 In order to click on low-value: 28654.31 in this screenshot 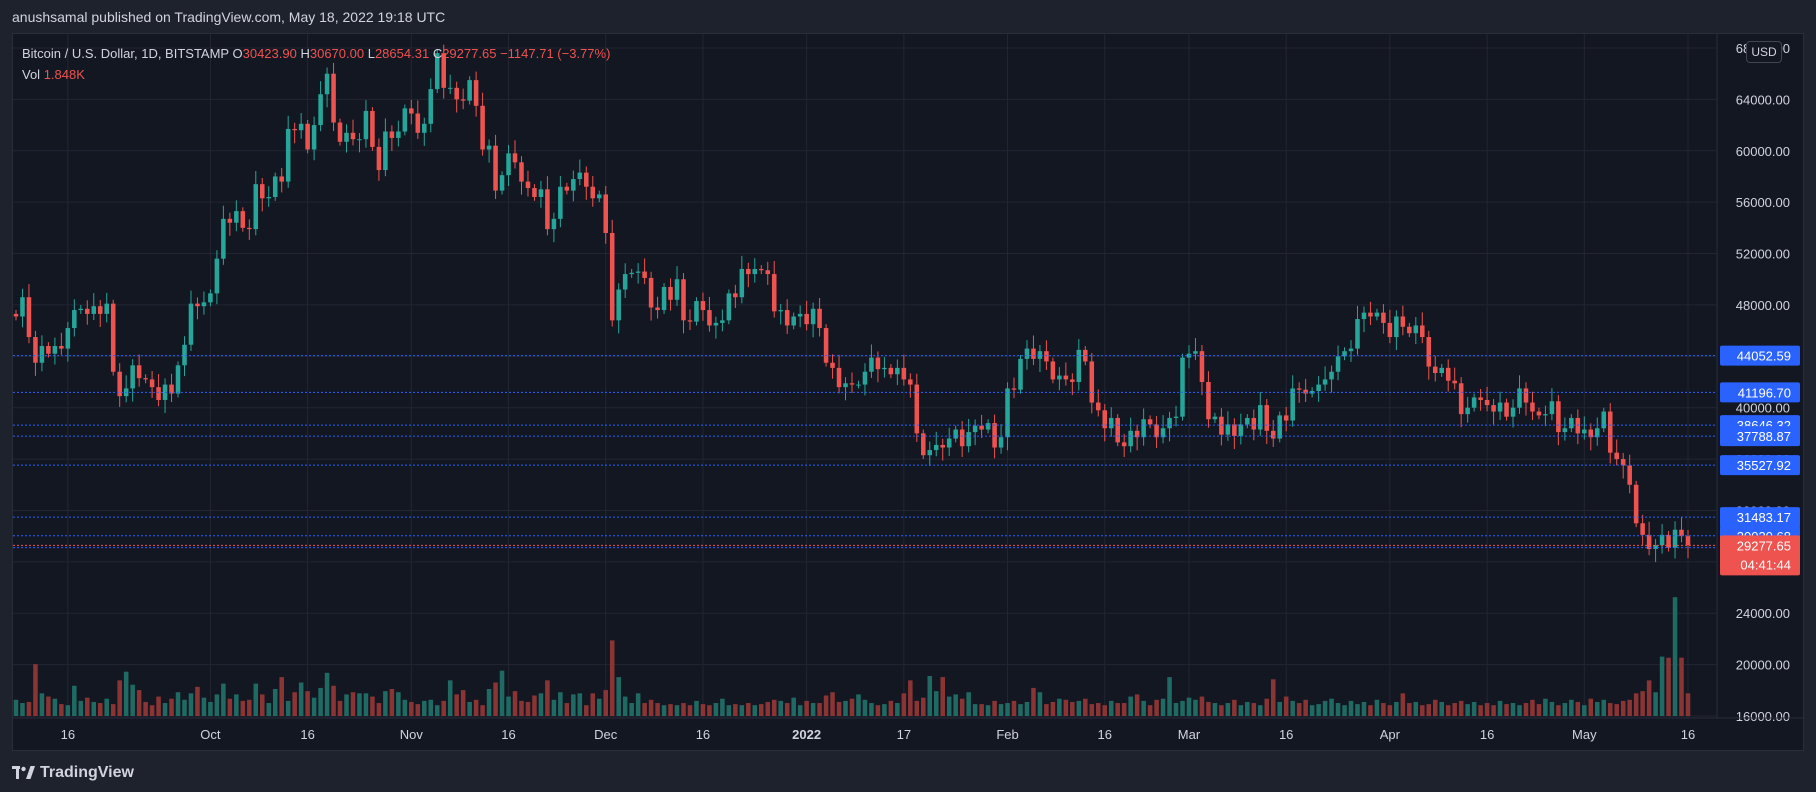, I will do `click(402, 53)`.